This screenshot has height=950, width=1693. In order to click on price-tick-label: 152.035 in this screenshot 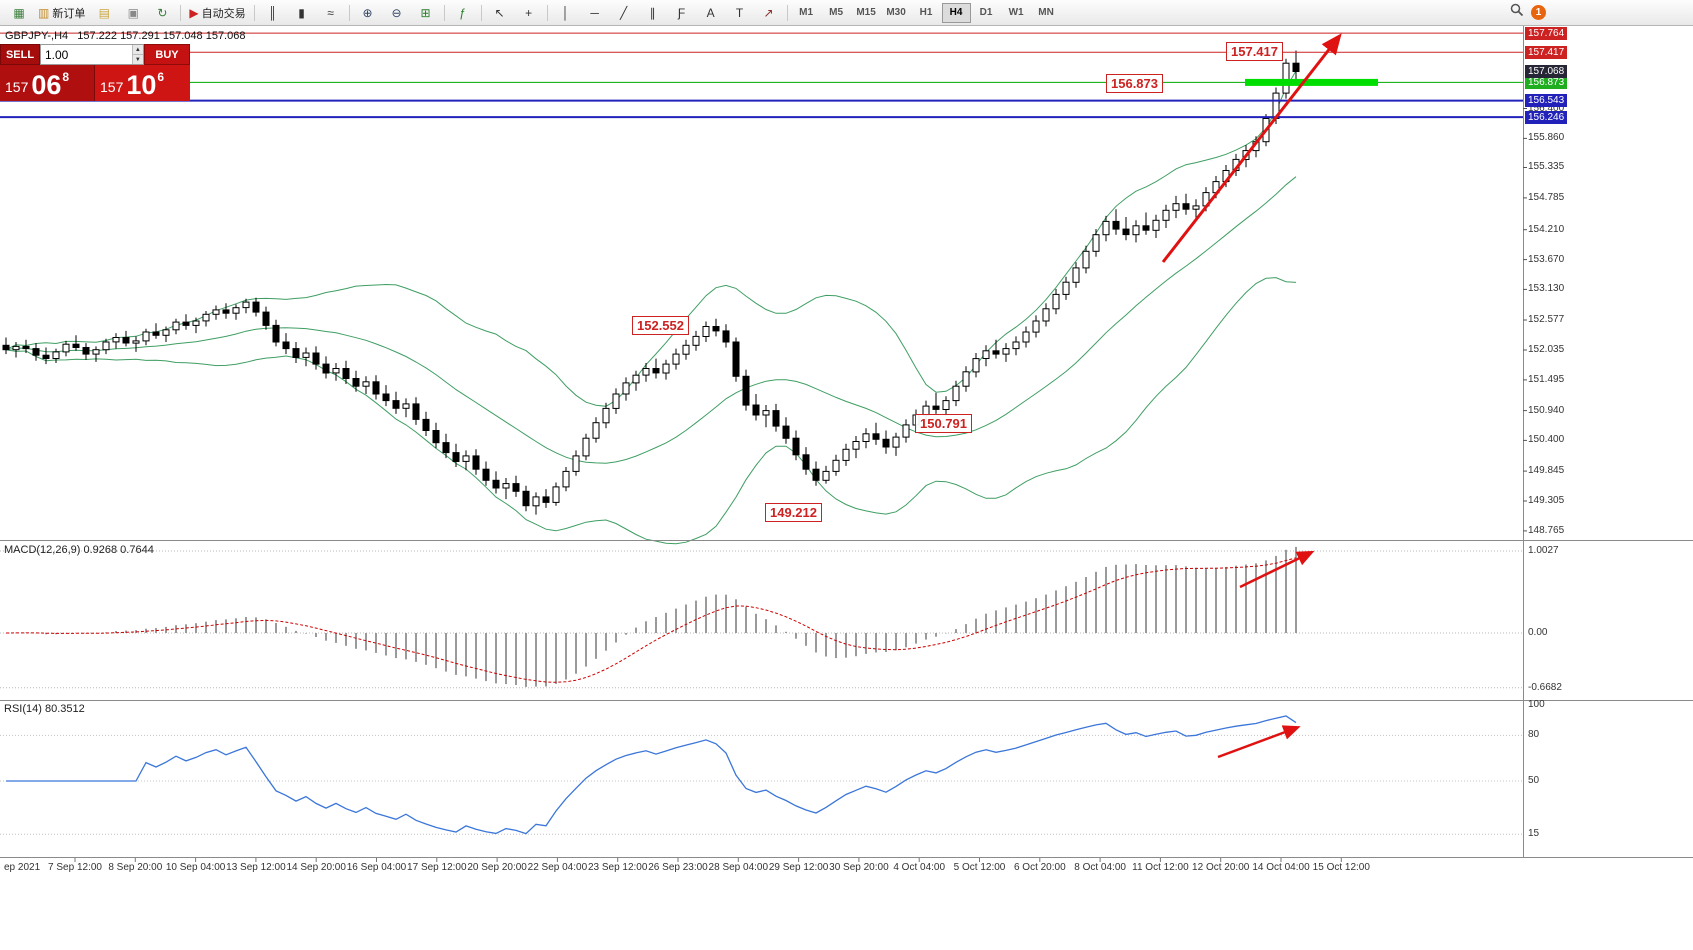, I will do `click(1546, 349)`.